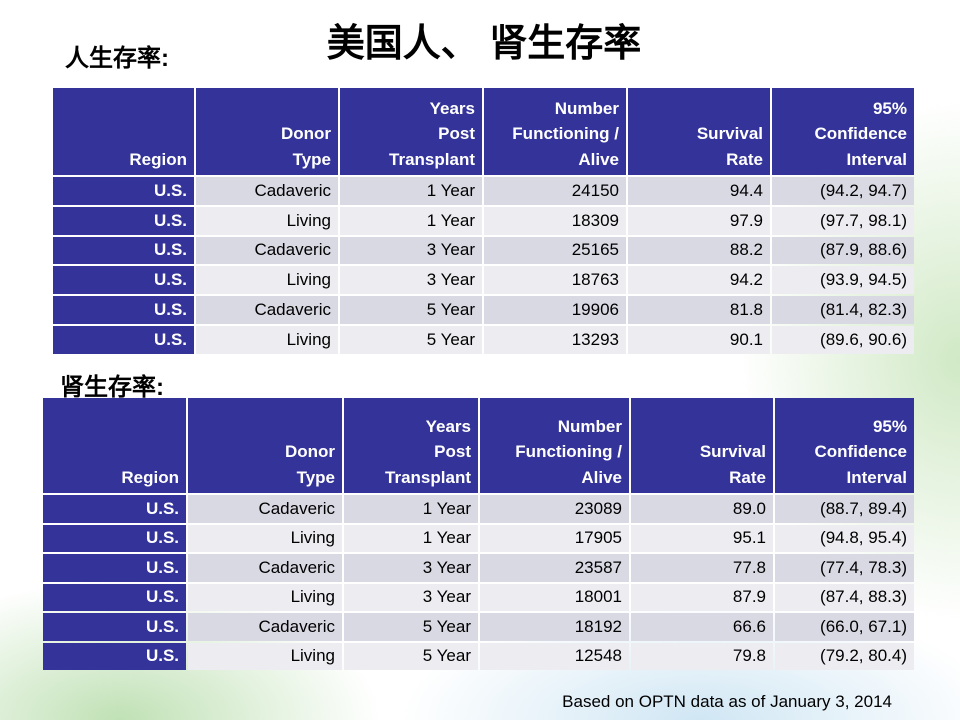 Image resolution: width=960 pixels, height=720 pixels. I want to click on table-cell: 23089, so click(554, 509).